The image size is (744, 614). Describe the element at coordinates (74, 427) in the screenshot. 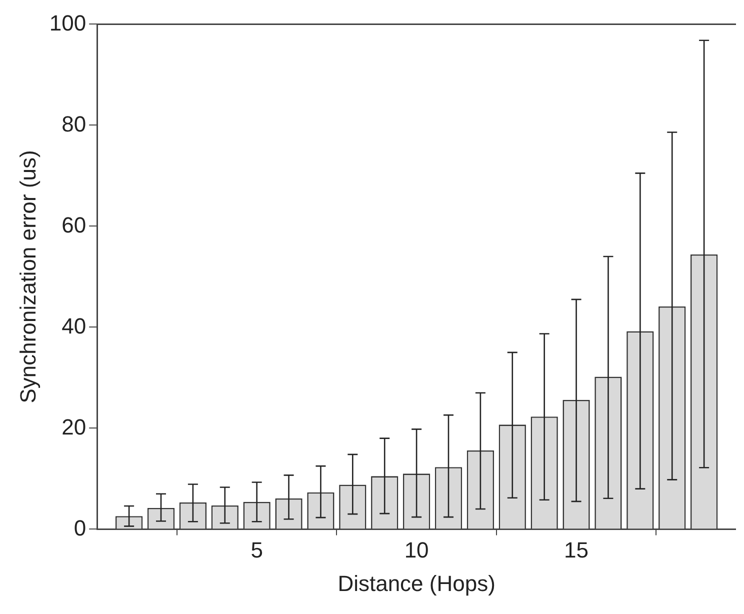

I see `y-tick-label: 20` at that location.